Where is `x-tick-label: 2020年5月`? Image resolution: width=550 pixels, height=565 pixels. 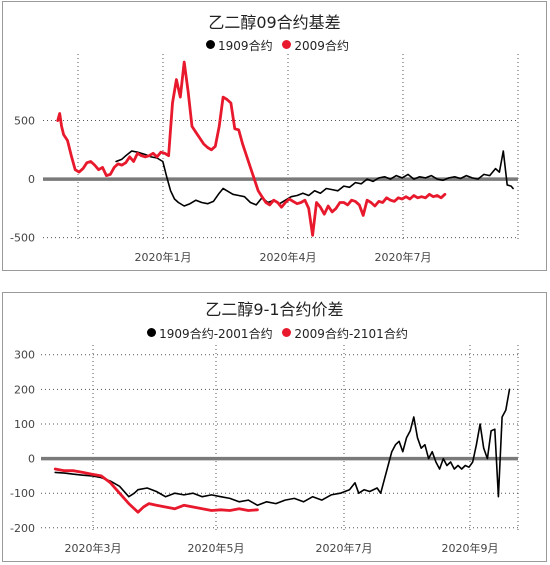 x-tick-label: 2020年5月 is located at coordinates (216, 548).